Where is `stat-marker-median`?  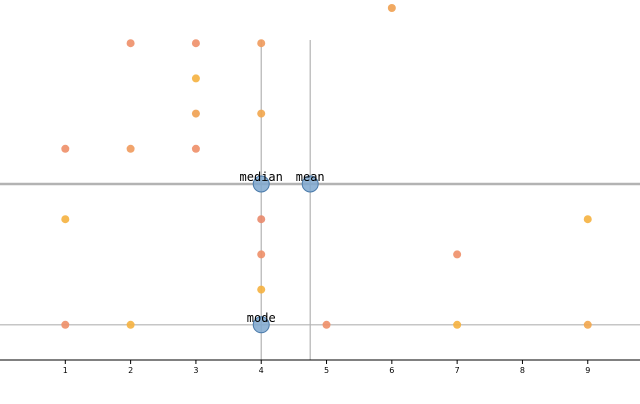
stat-marker-median is located at coordinates (261, 184).